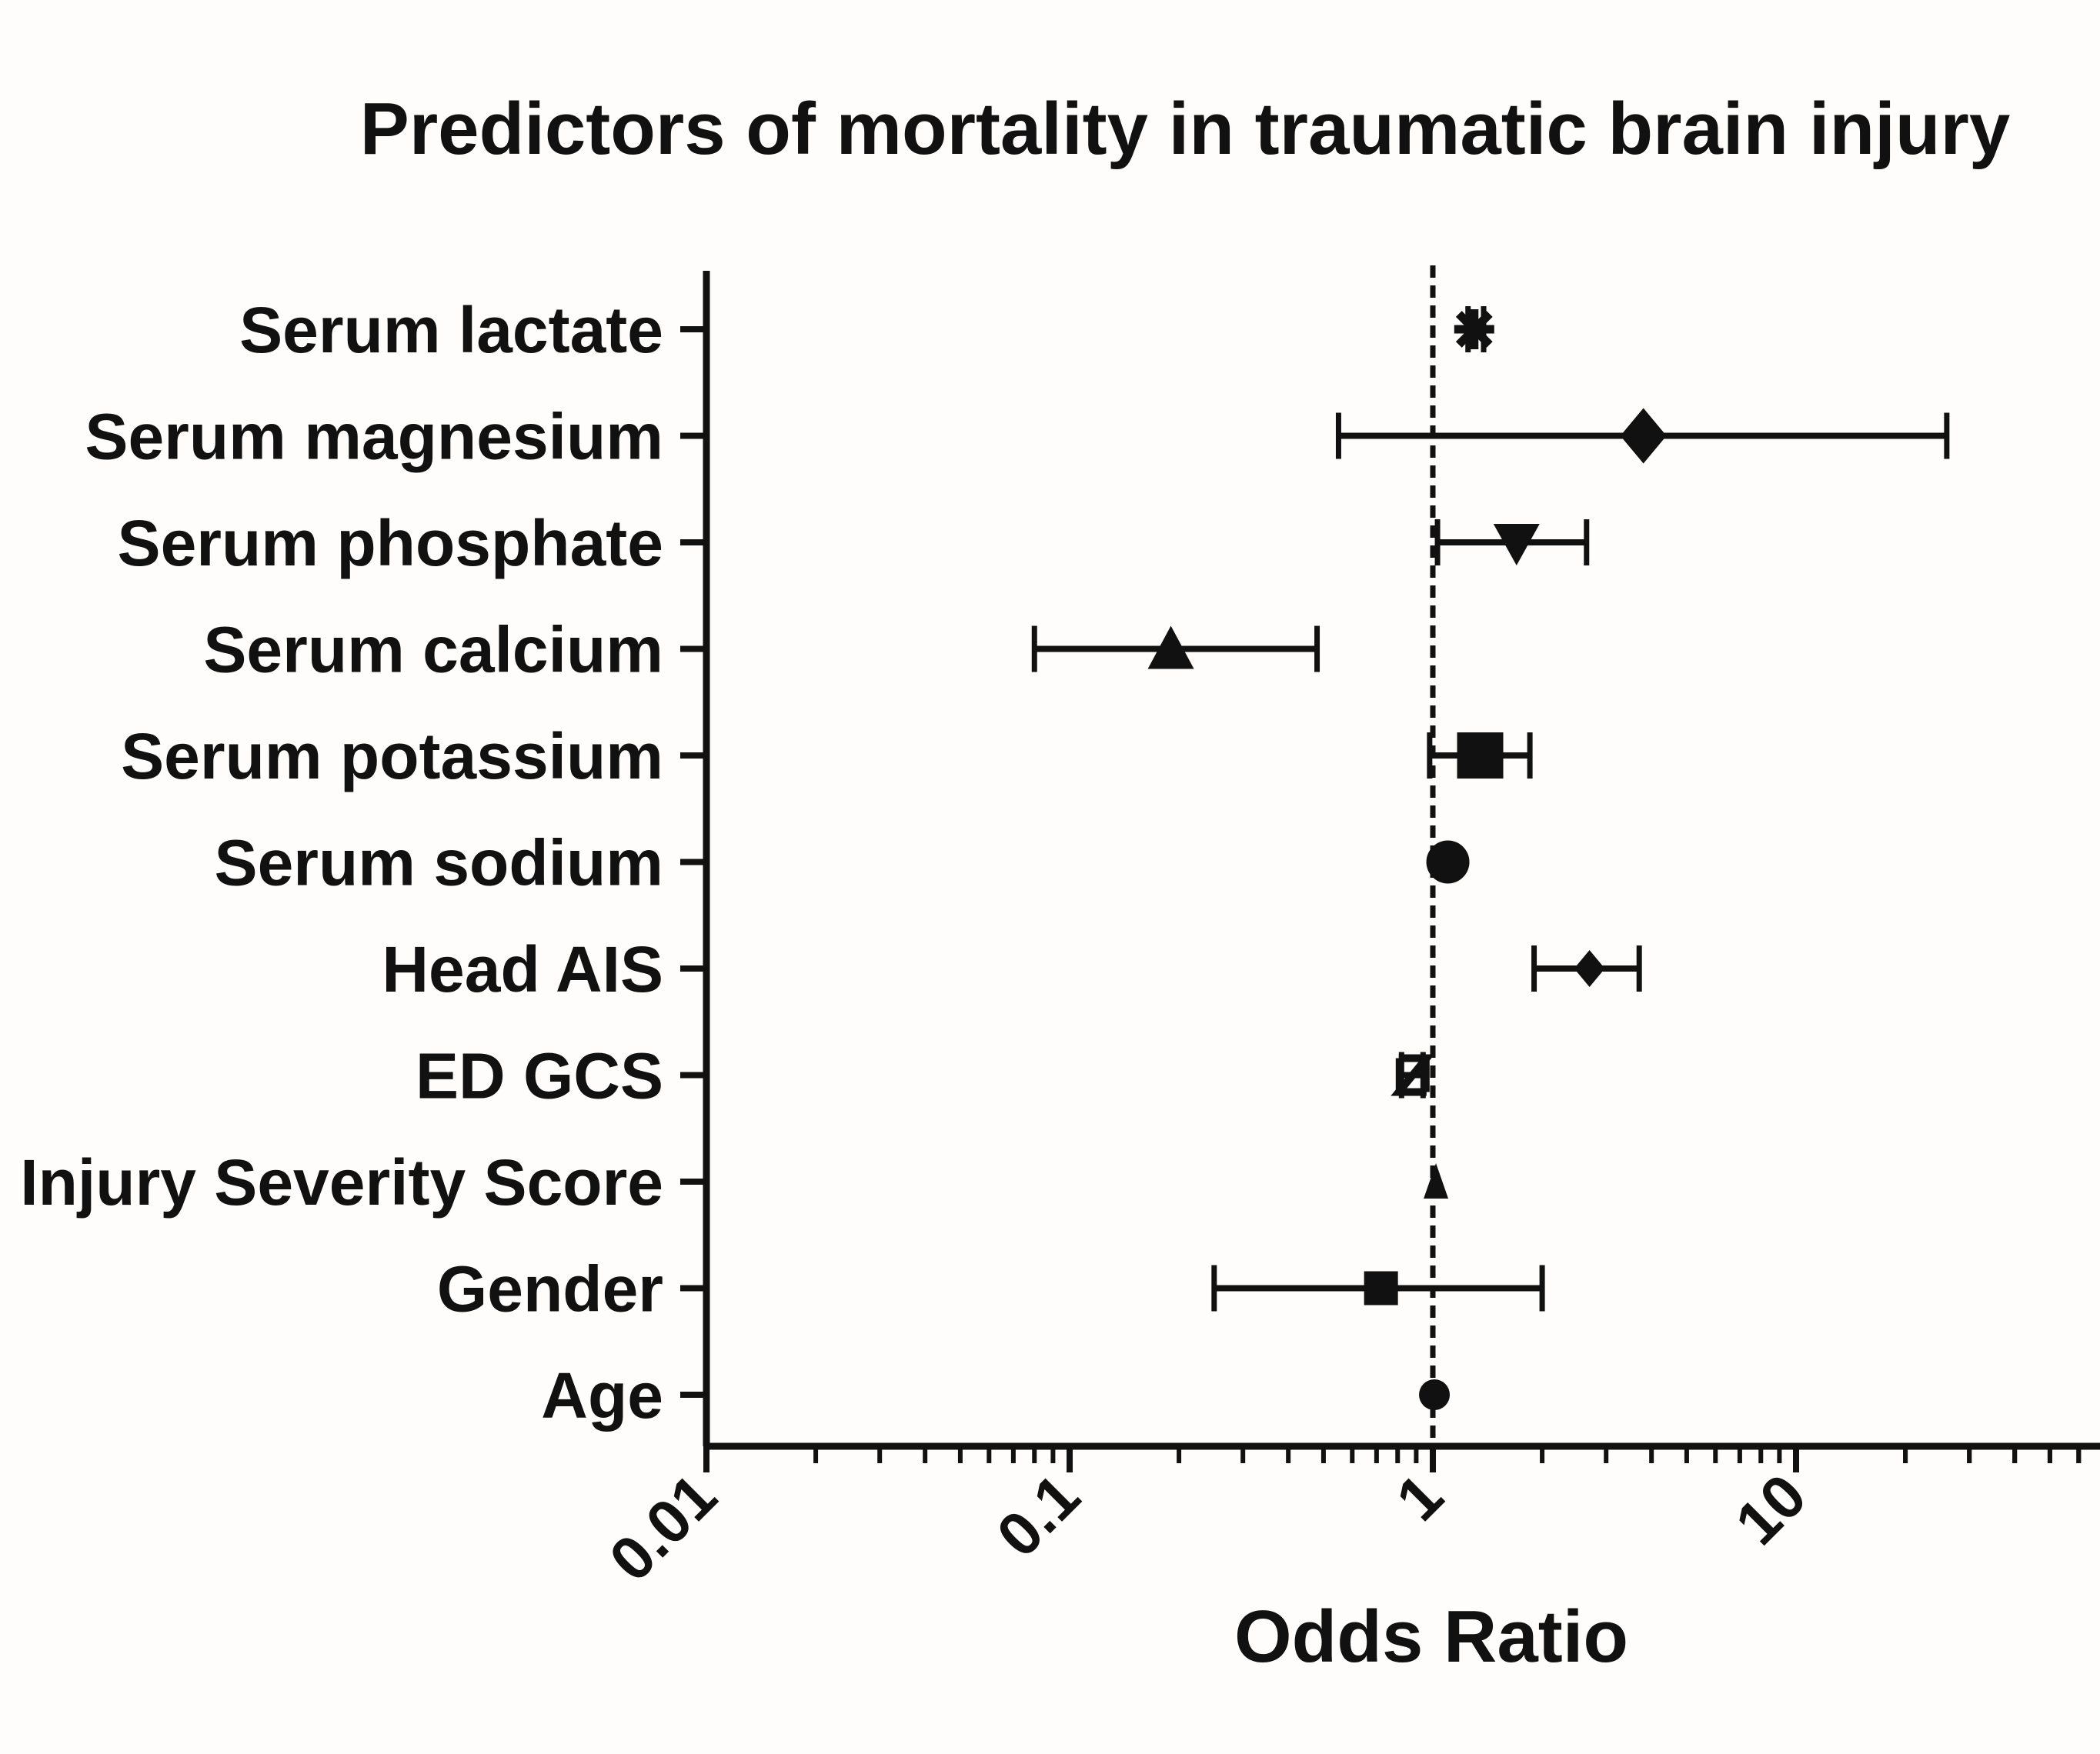 This screenshot has height=1754, width=2100. What do you see at coordinates (341, 1182) in the screenshot?
I see `row-label: Injury Severity Score` at bounding box center [341, 1182].